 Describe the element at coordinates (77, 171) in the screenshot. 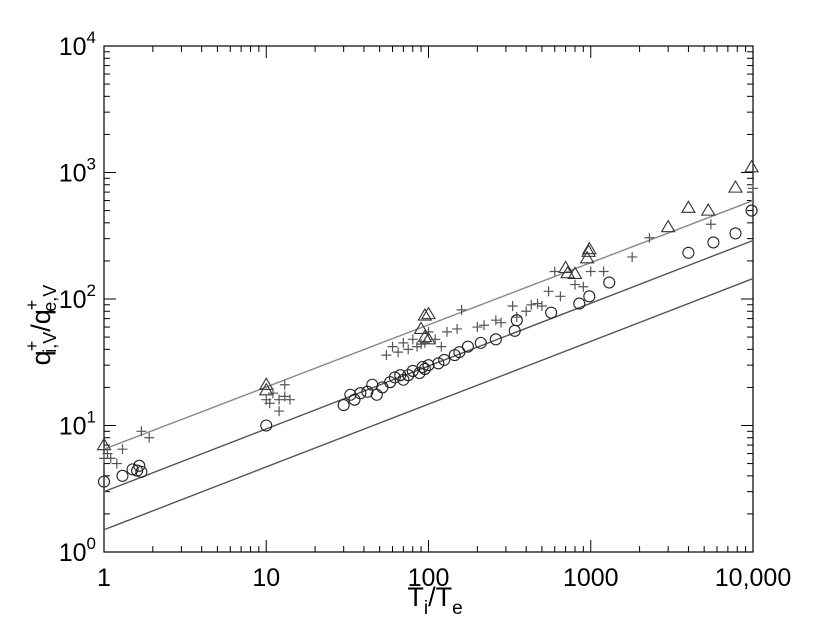

I see `y-tick-label: 10³` at that location.